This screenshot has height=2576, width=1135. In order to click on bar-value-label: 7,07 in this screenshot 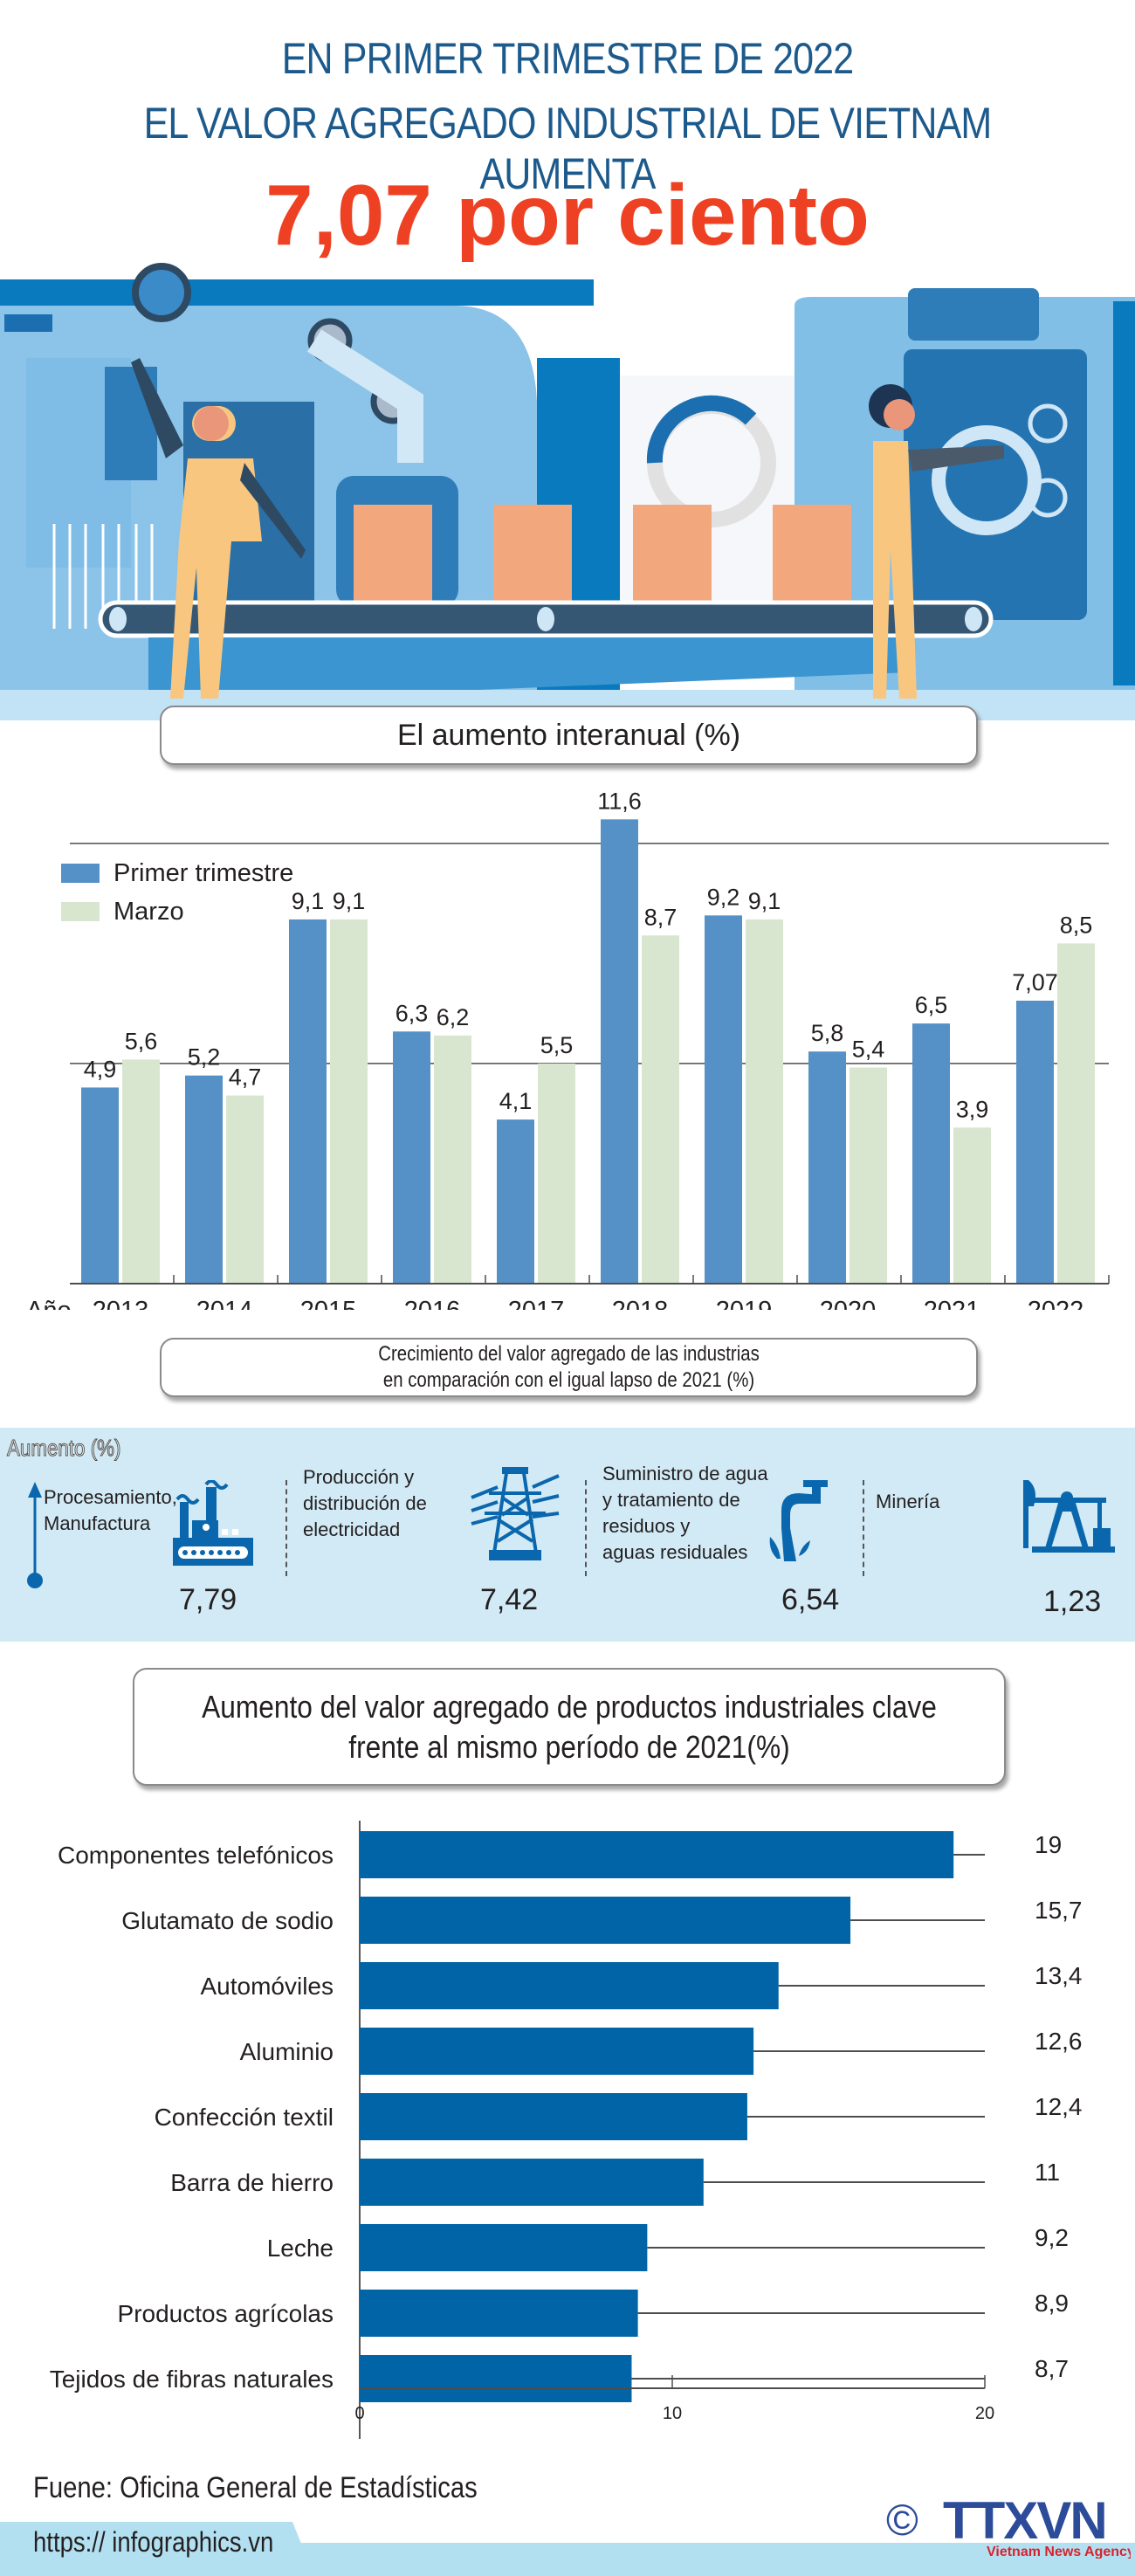, I will do `click(1035, 982)`.